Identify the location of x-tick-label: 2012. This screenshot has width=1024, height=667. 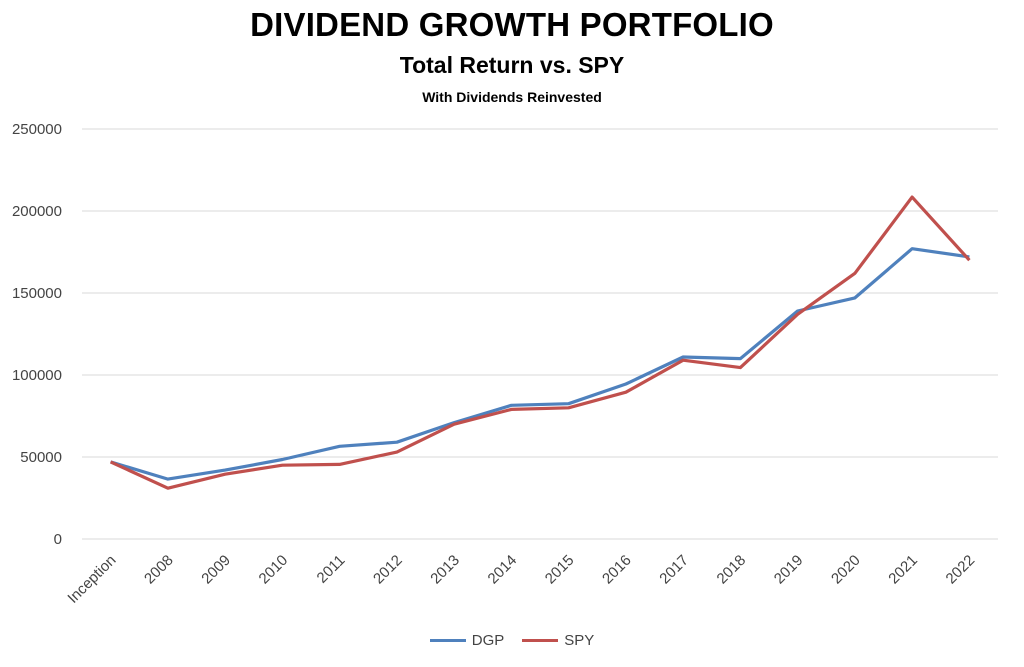
(388, 570).